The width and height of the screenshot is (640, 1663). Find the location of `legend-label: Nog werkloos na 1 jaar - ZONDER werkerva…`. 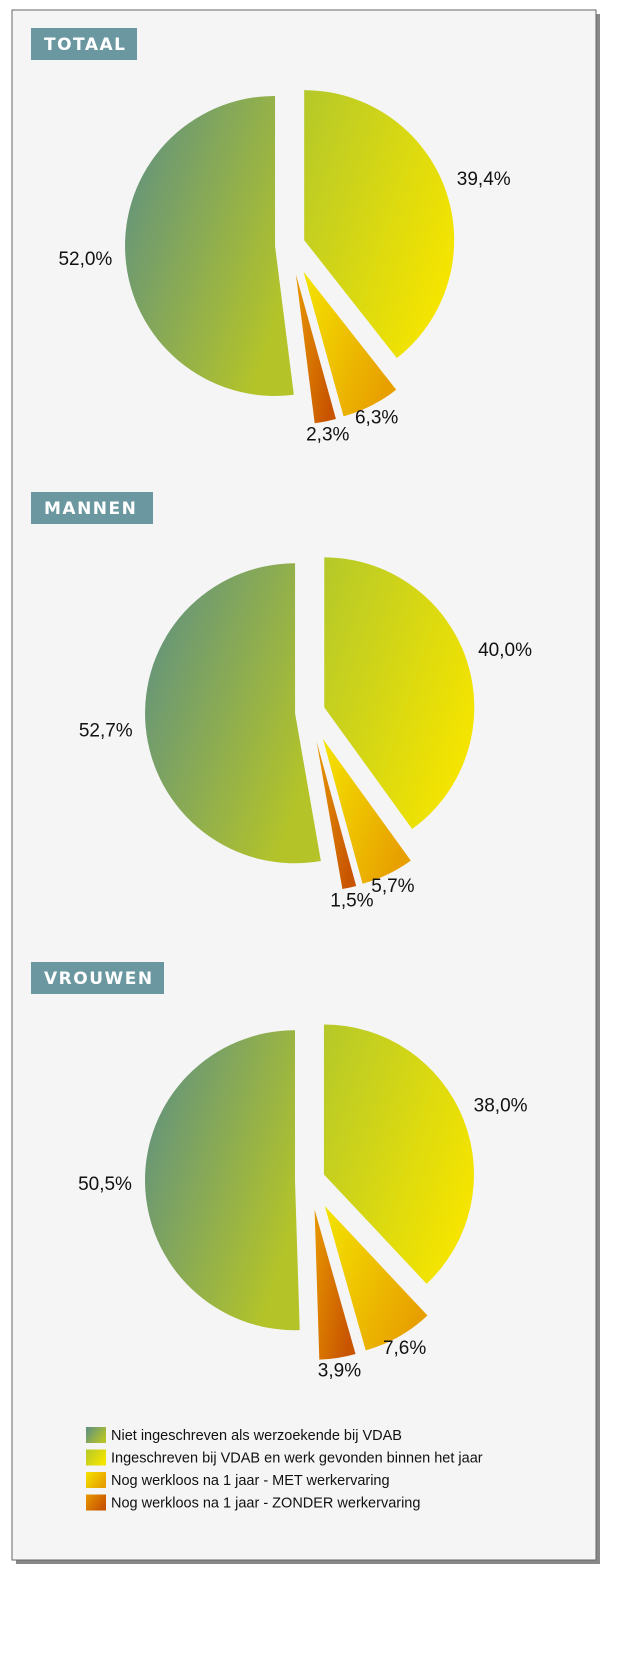

legend-label: Nog werkloos na 1 jaar - ZONDER werkerva… is located at coordinates (265, 1504).